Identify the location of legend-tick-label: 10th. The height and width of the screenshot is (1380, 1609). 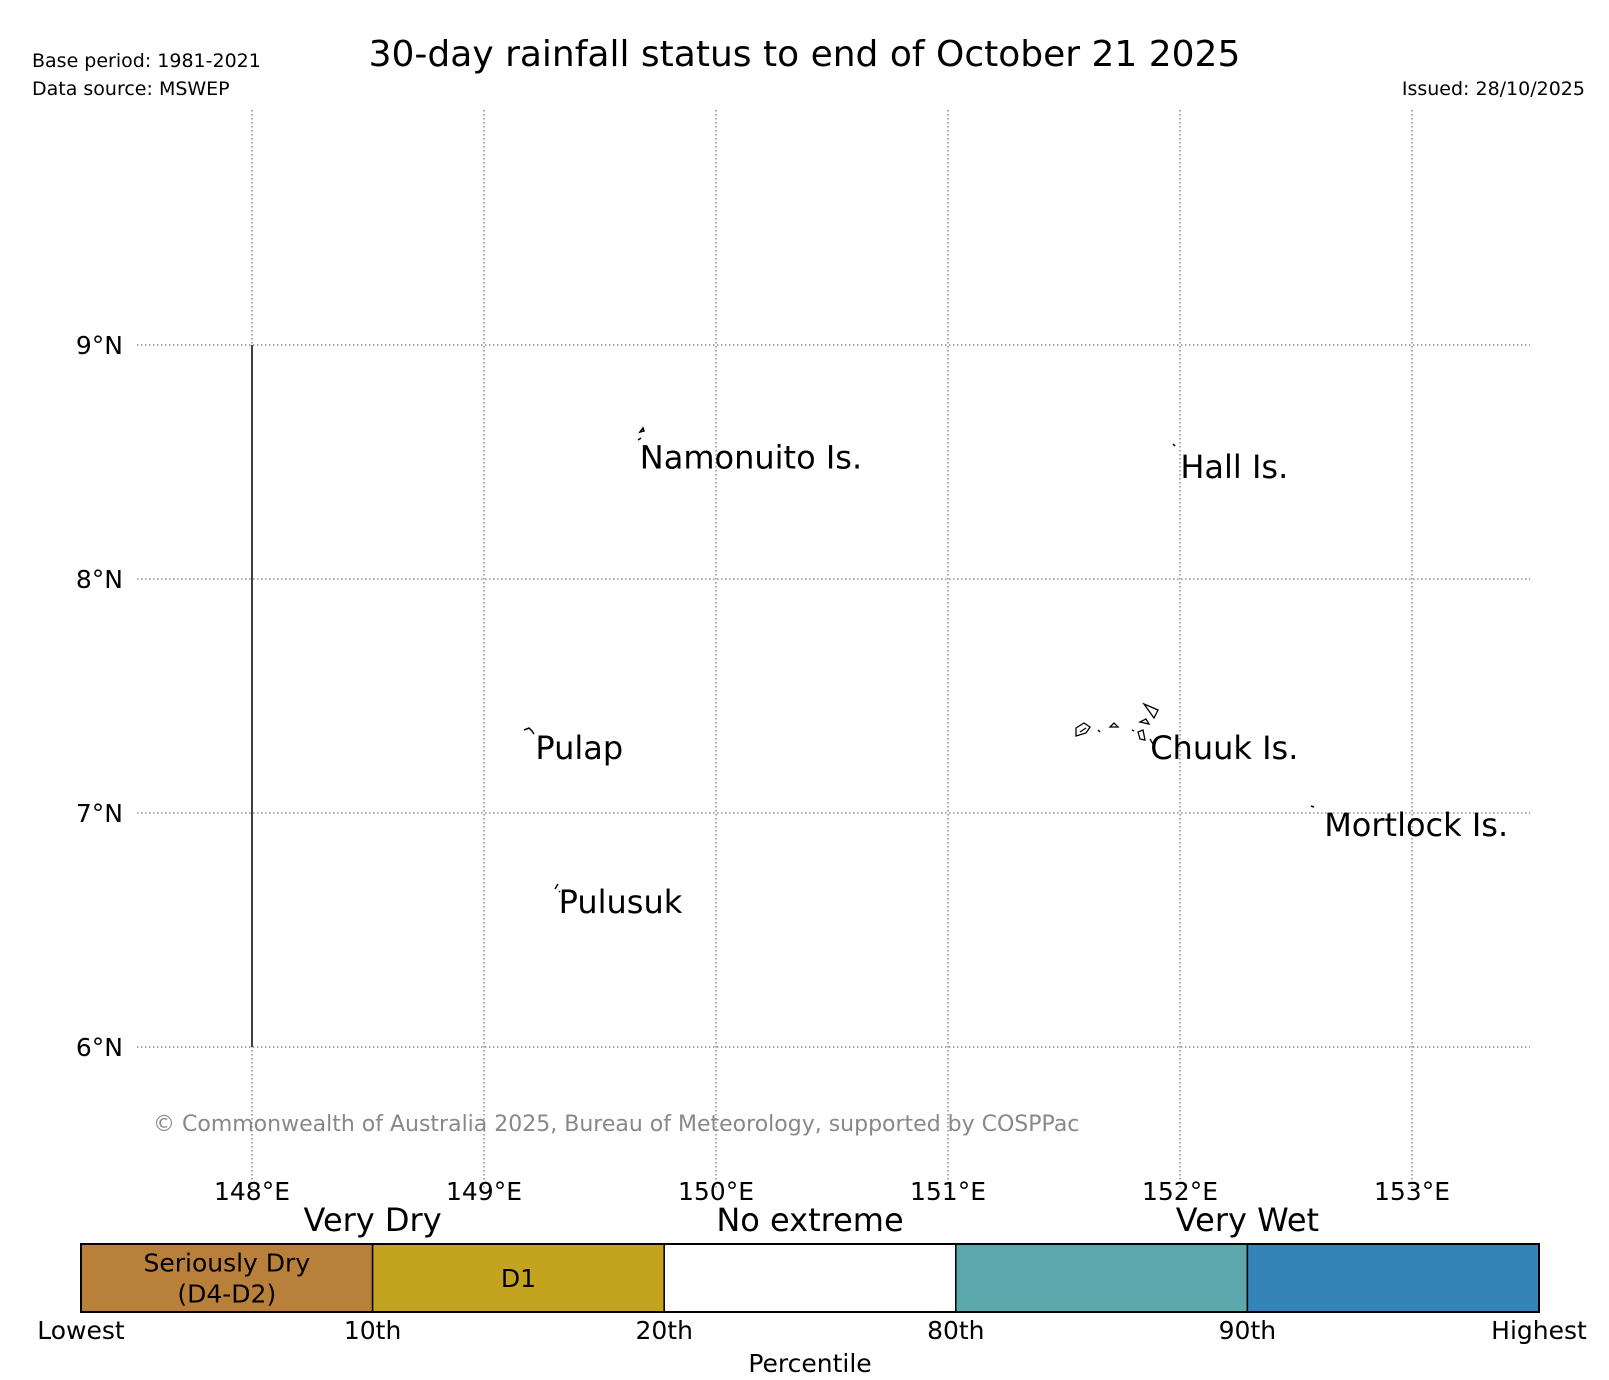
(372, 1330).